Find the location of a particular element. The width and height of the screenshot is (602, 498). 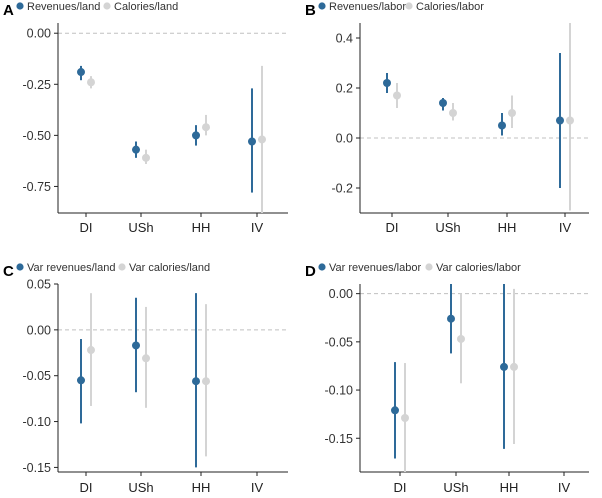

panel-letter: B is located at coordinates (310, 10).